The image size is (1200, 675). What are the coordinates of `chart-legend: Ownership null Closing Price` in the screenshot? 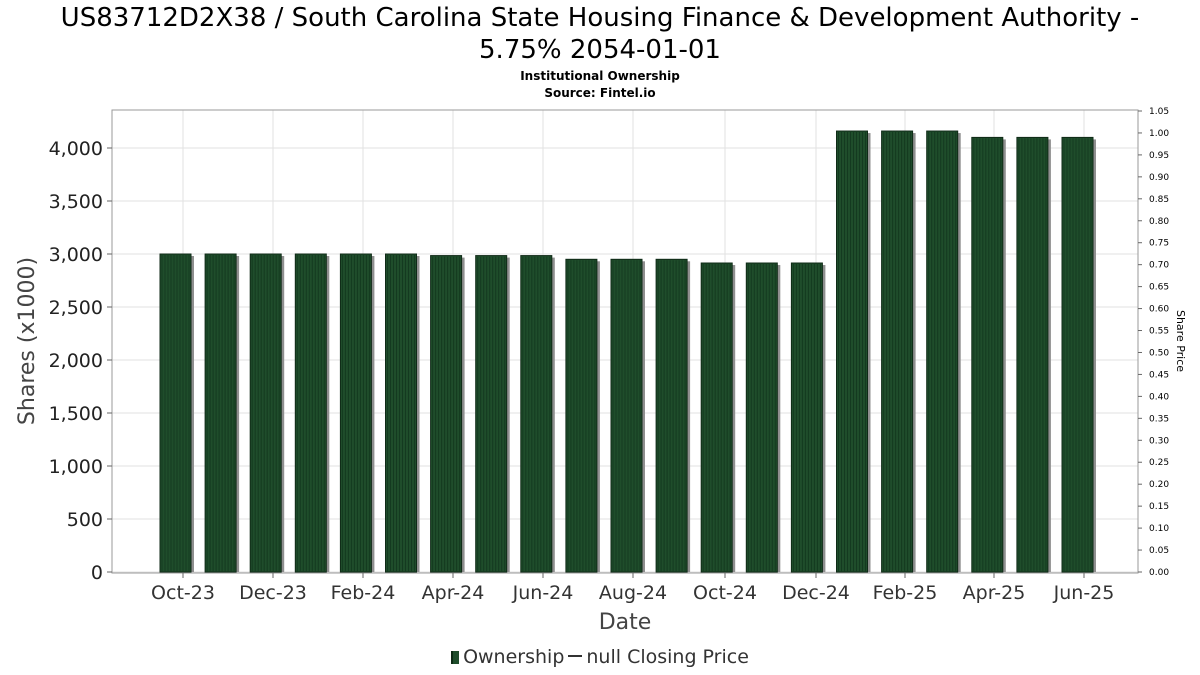 It's located at (600, 657).